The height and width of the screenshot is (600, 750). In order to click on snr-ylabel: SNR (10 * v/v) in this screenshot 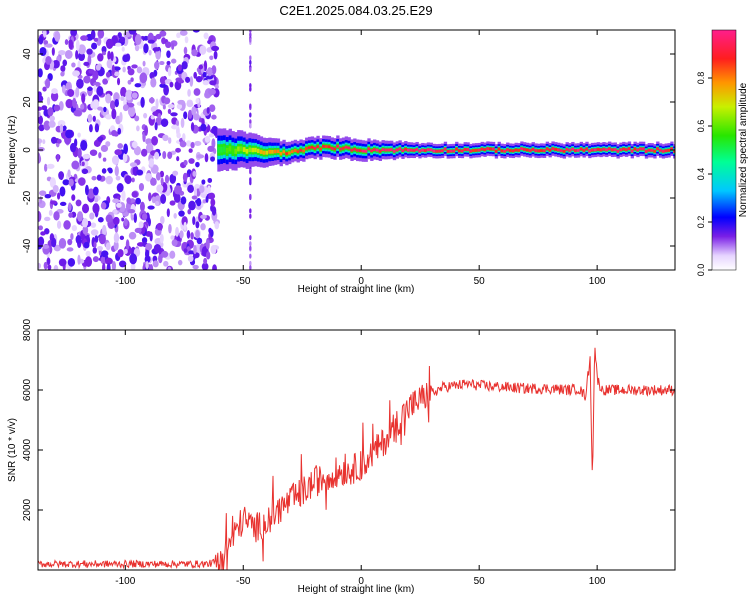, I will do `click(12, 450)`.